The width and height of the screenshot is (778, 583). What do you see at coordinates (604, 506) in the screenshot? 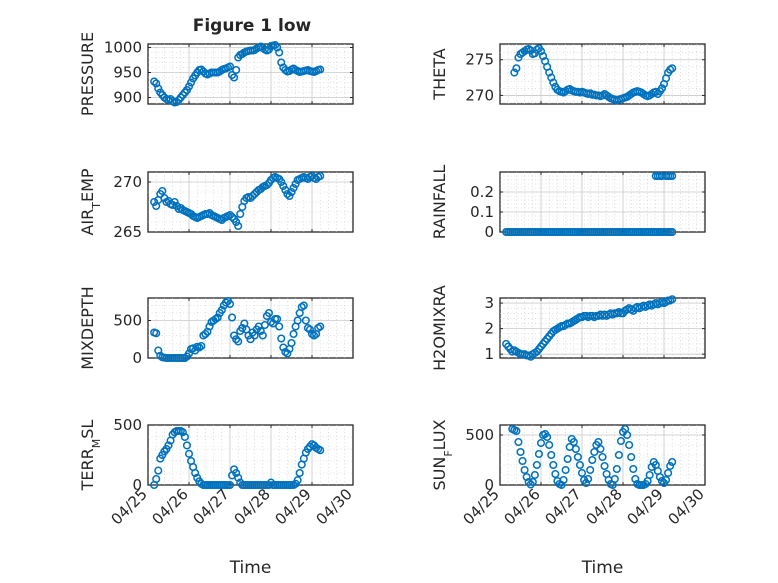
I see `sun_flux-x-tick-label: 04/28` at bounding box center [604, 506].